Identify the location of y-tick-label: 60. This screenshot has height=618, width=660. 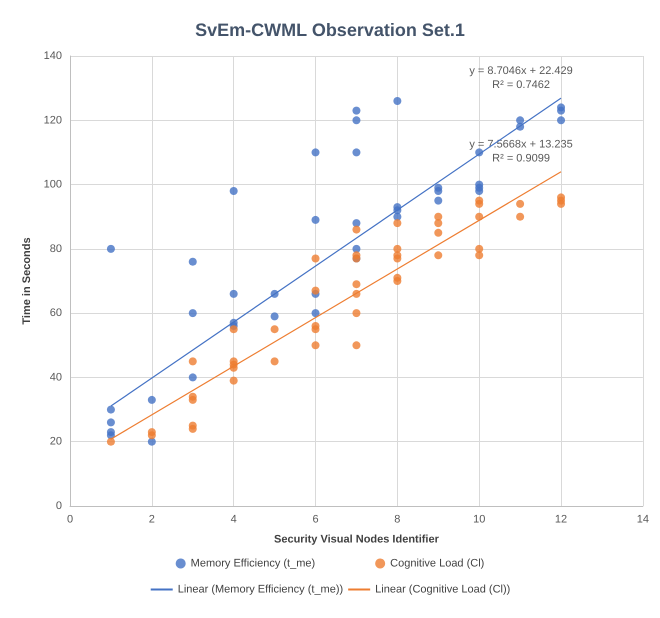
(56, 313).